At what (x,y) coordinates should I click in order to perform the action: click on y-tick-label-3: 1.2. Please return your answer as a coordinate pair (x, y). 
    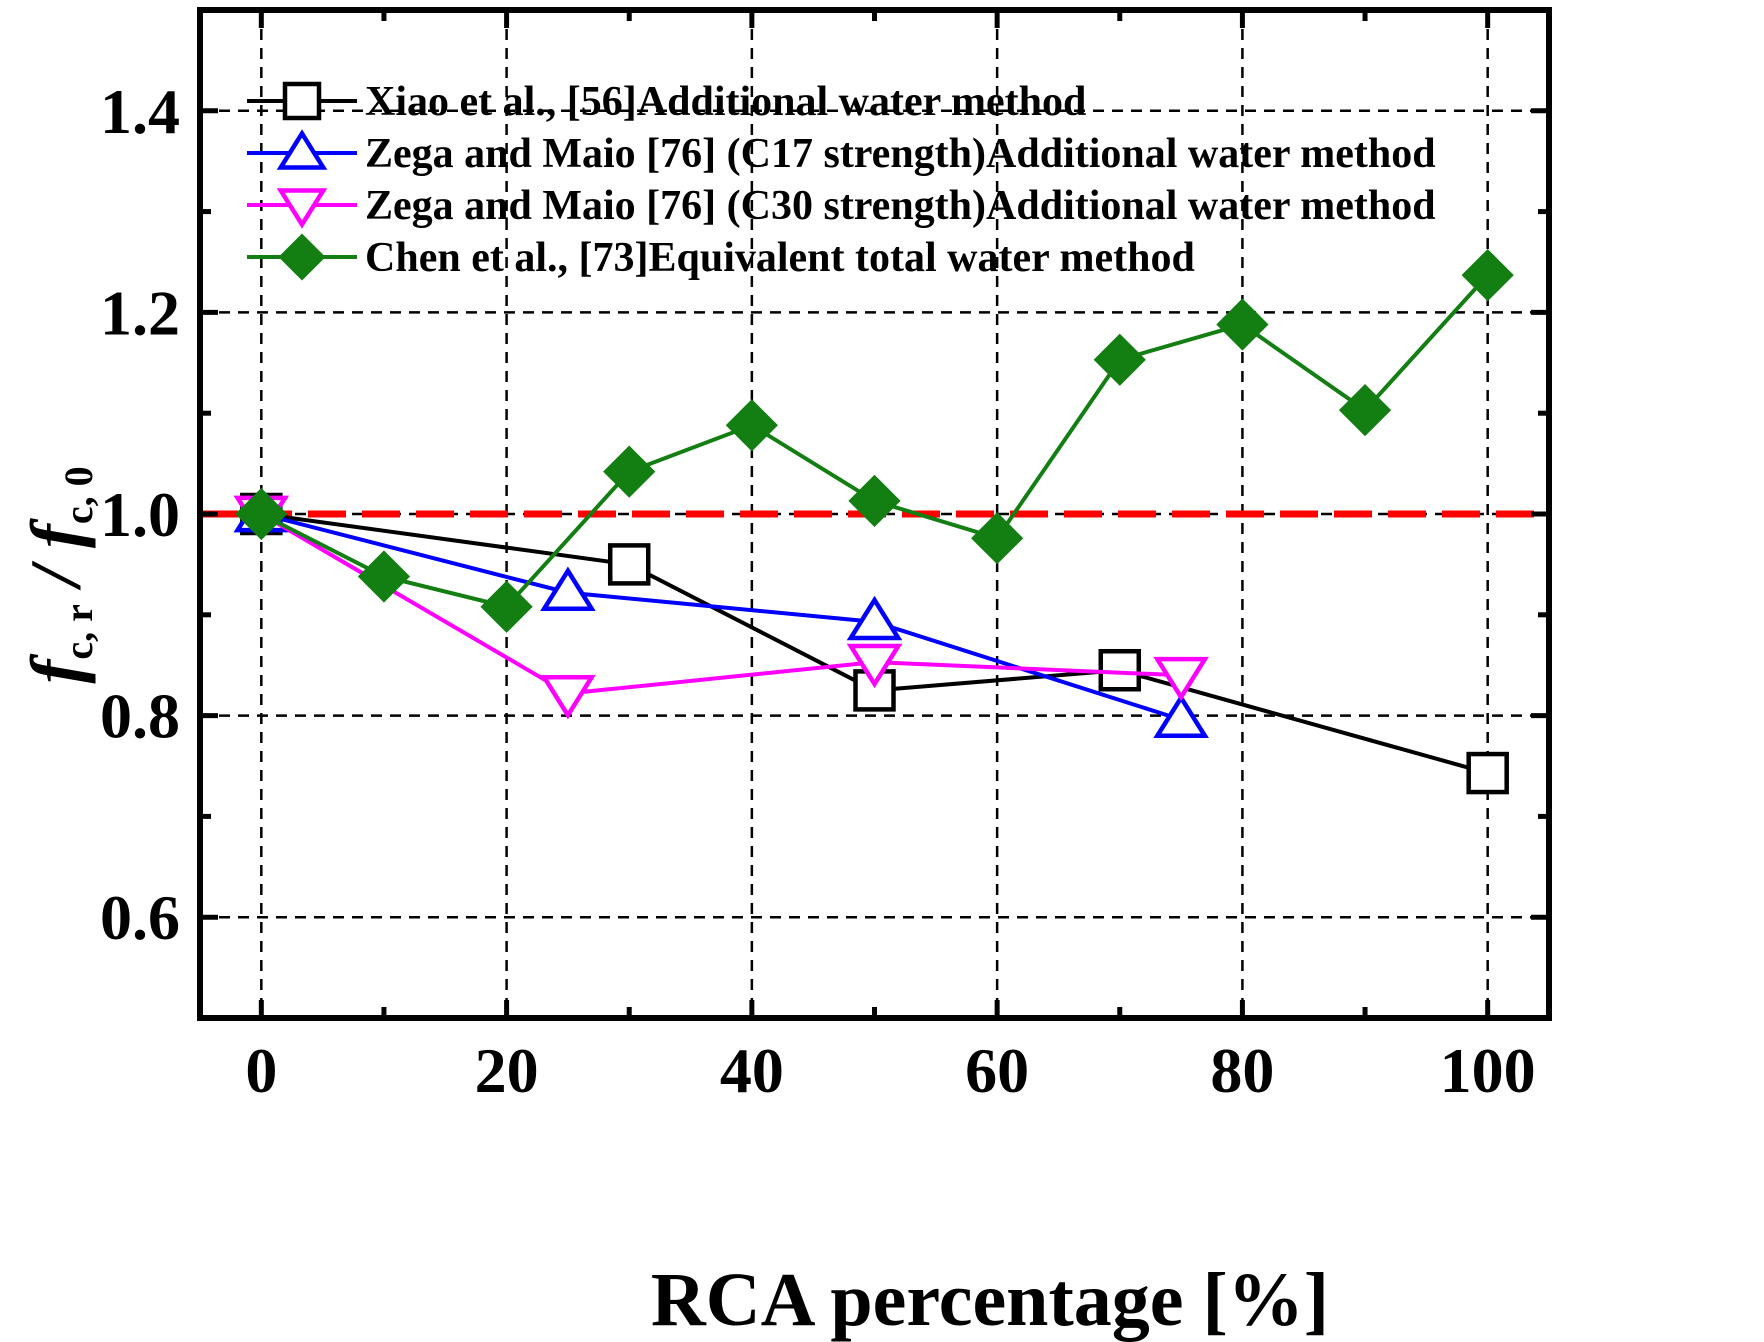
    Looking at the image, I should click on (140, 312).